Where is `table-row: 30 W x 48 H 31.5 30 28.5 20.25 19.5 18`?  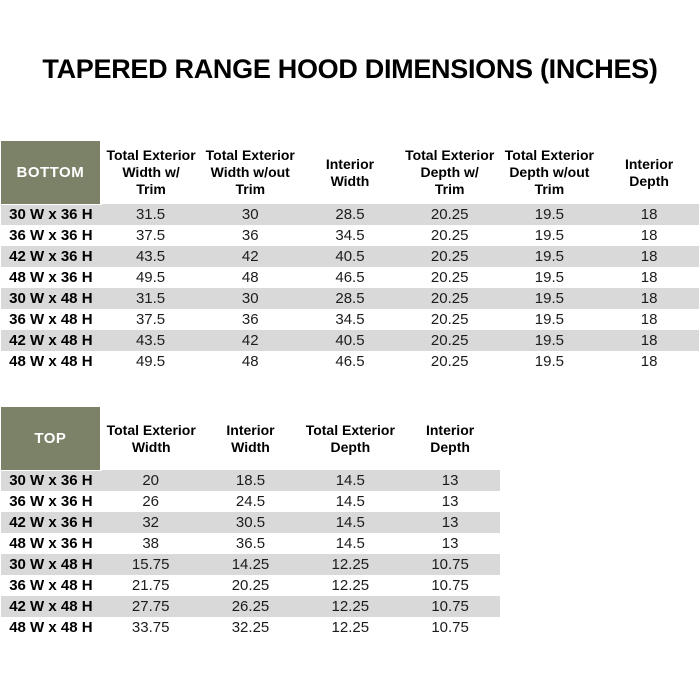 table-row: 30 W x 48 H 31.5 30 28.5 20.25 19.5 18 is located at coordinates (350, 298).